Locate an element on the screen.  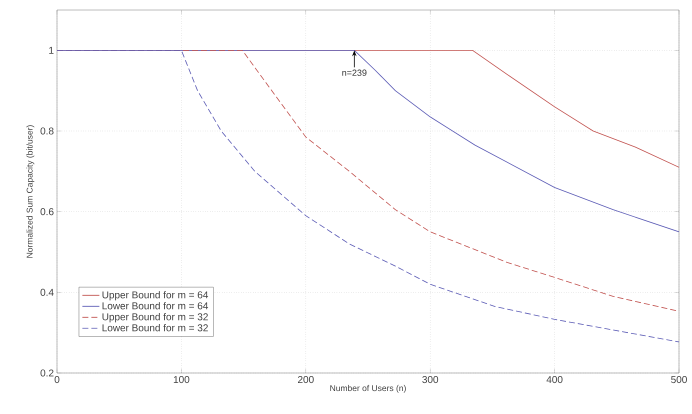
legend-label: Lower Bound for m = 32 is located at coordinates (155, 328).